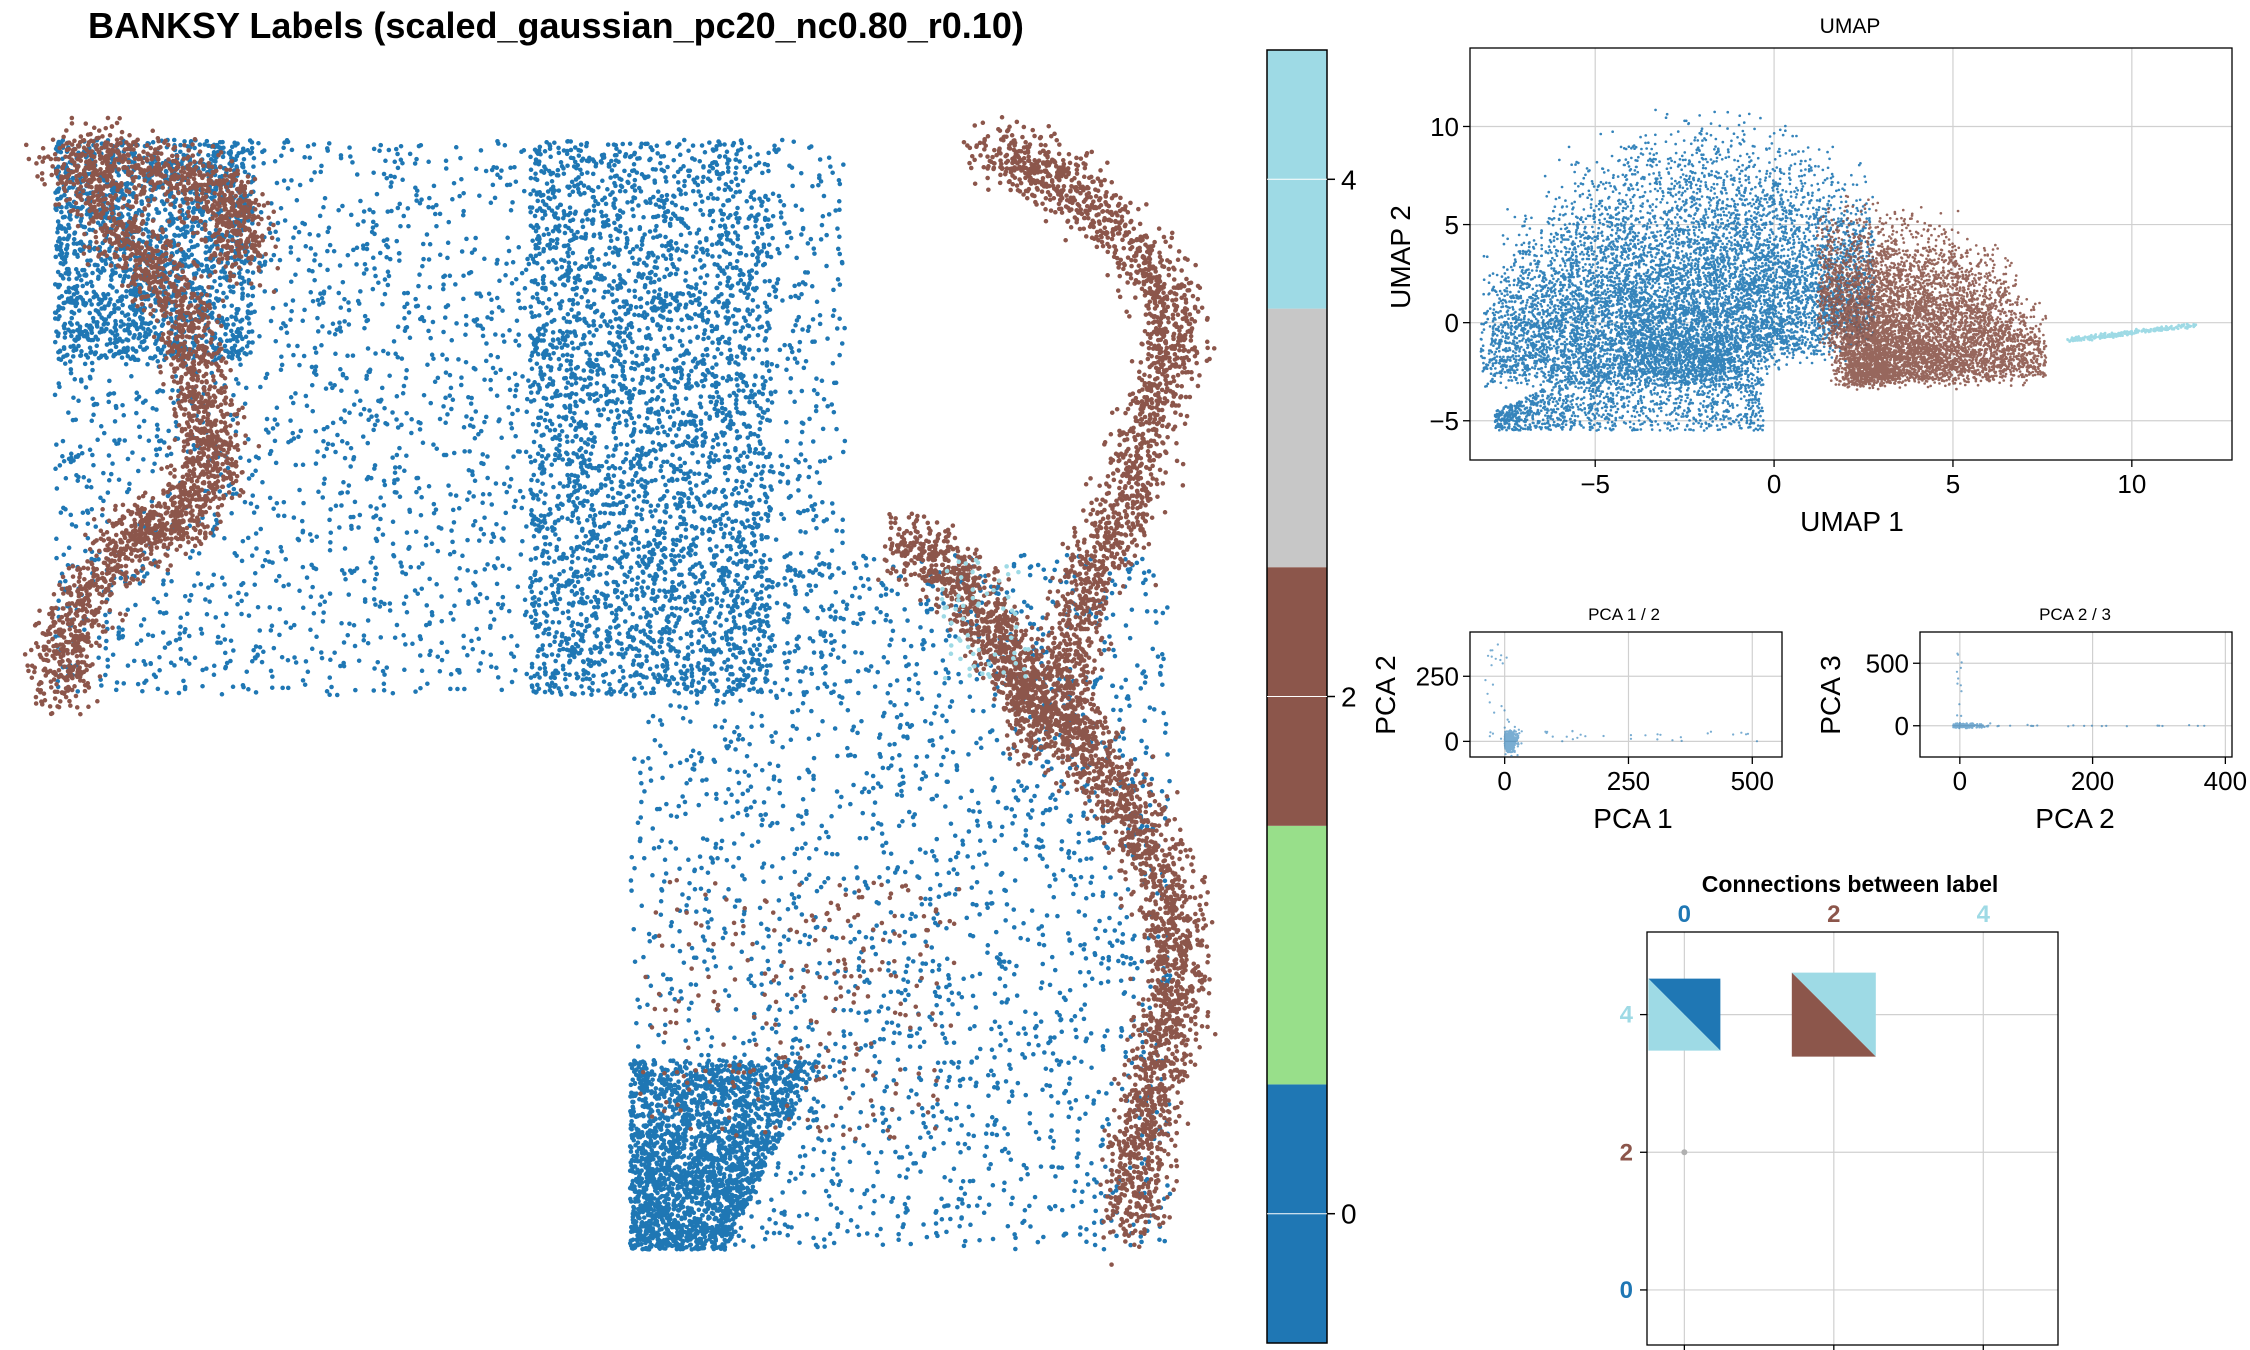 The height and width of the screenshot is (1350, 2250). I want to click on pca23-xtick-label: 200, so click(2092, 781).